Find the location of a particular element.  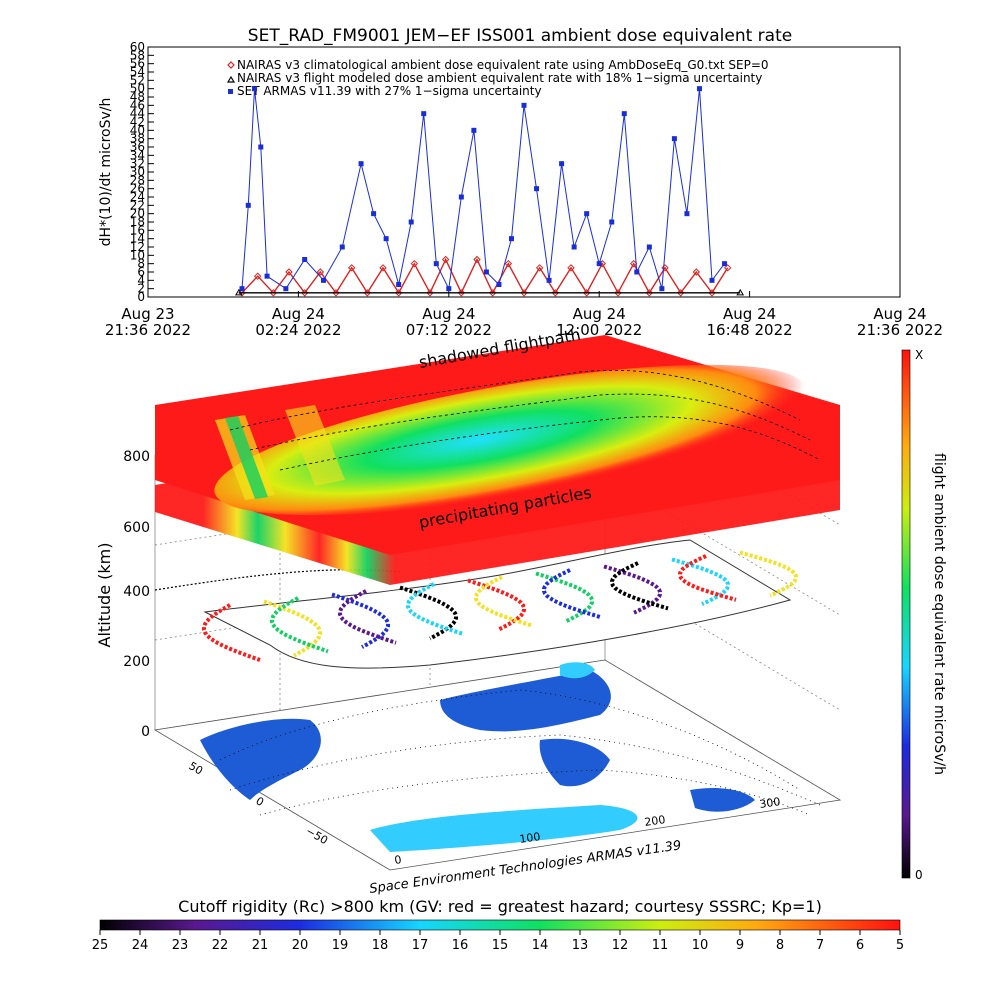

top-chart-y-label: dH*(10)/dt microSv/h is located at coordinates (106, 172).